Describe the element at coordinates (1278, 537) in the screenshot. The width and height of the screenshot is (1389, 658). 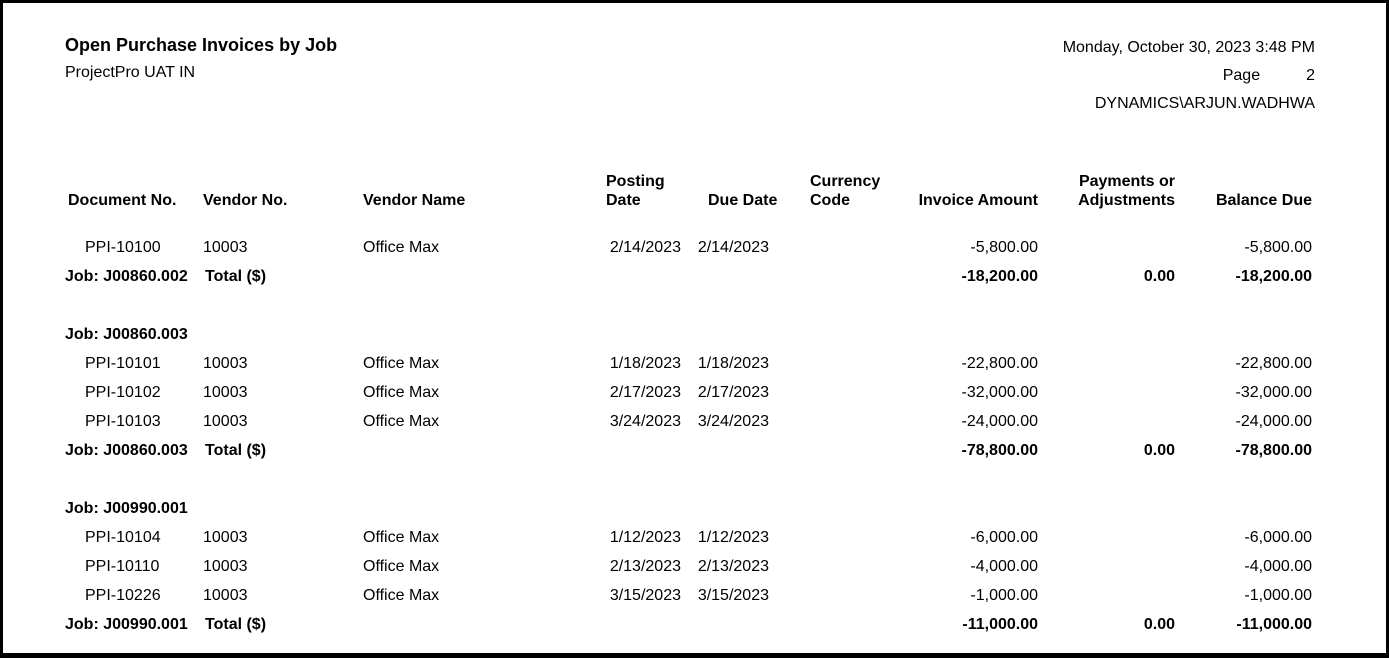
I see `cell-balance-due: -6,000.00` at that location.